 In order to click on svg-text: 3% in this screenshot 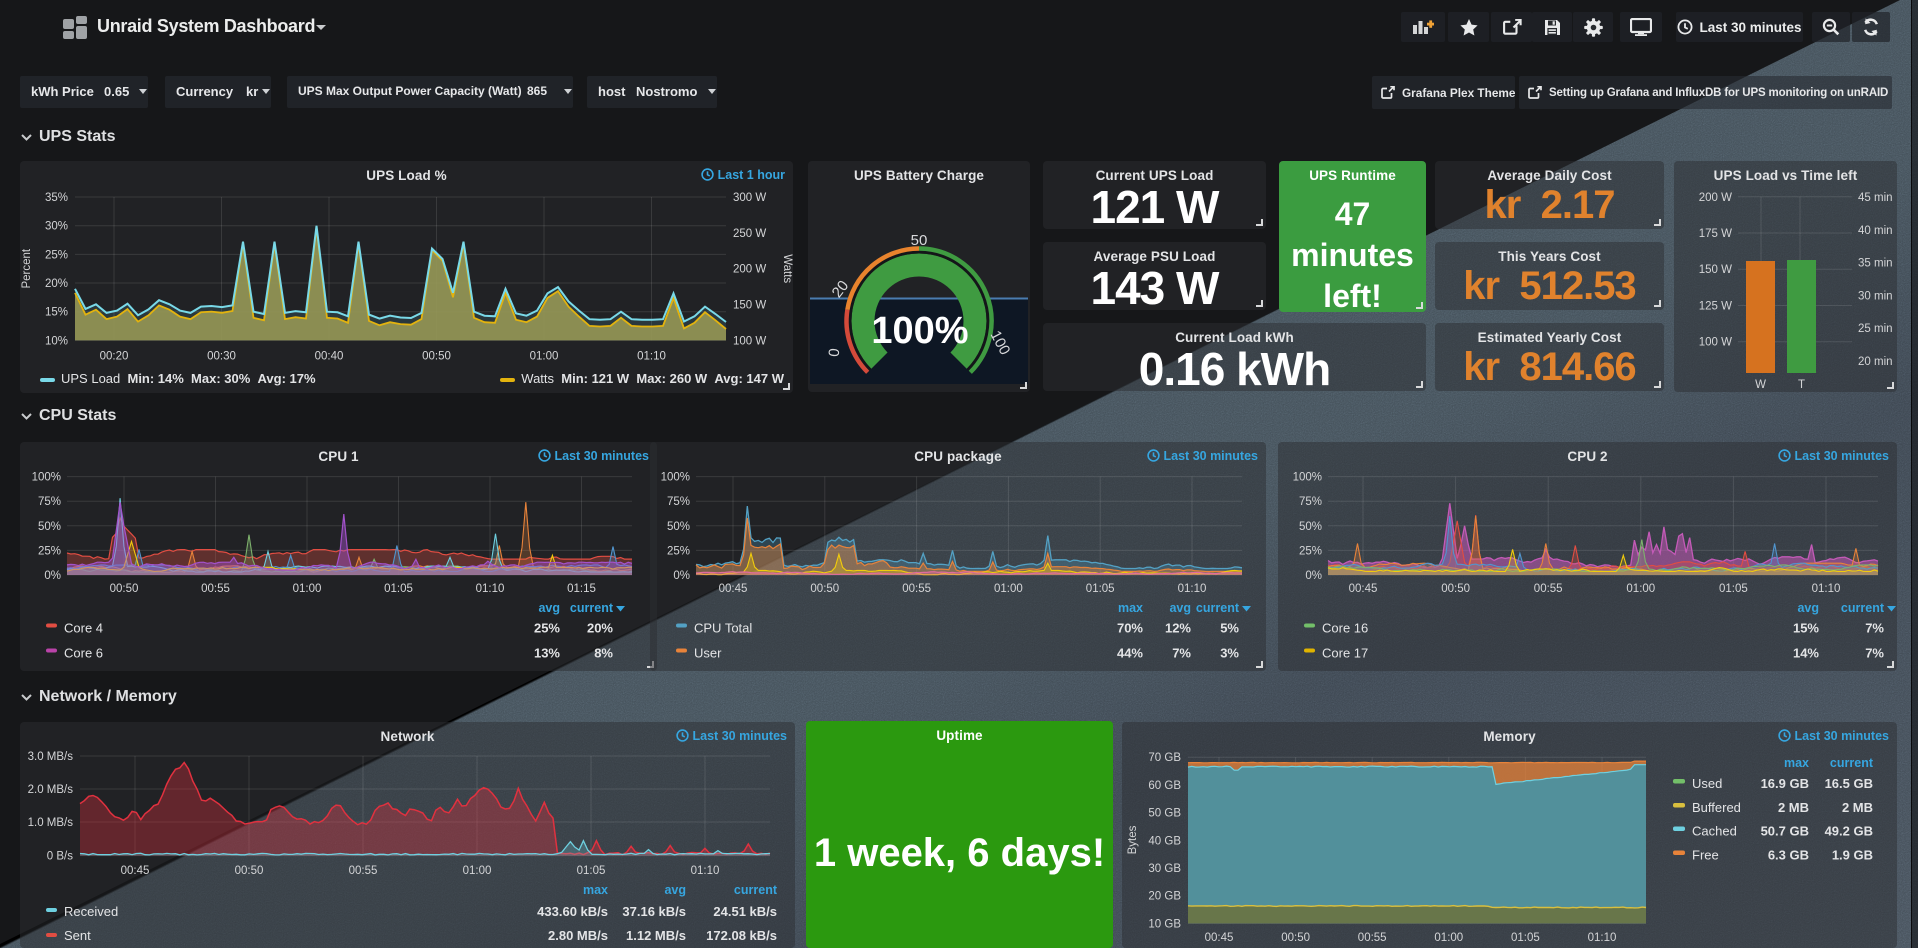, I will do `click(1229, 653)`.